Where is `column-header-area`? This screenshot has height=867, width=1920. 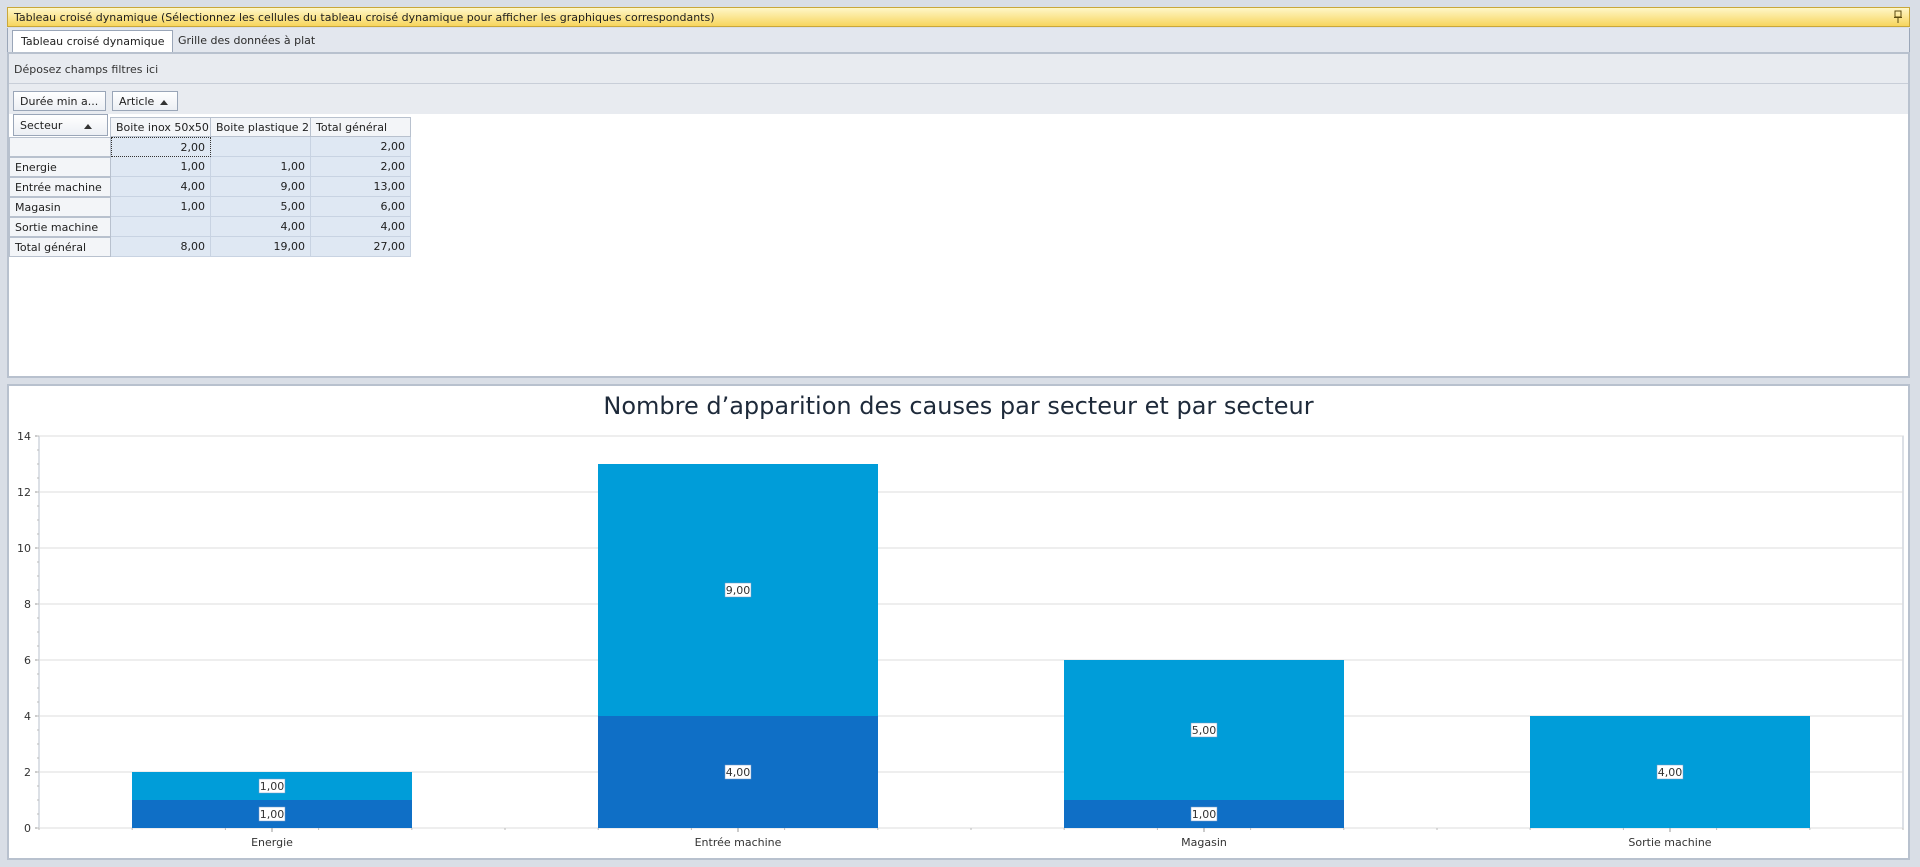
column-header-area is located at coordinates (958, 99).